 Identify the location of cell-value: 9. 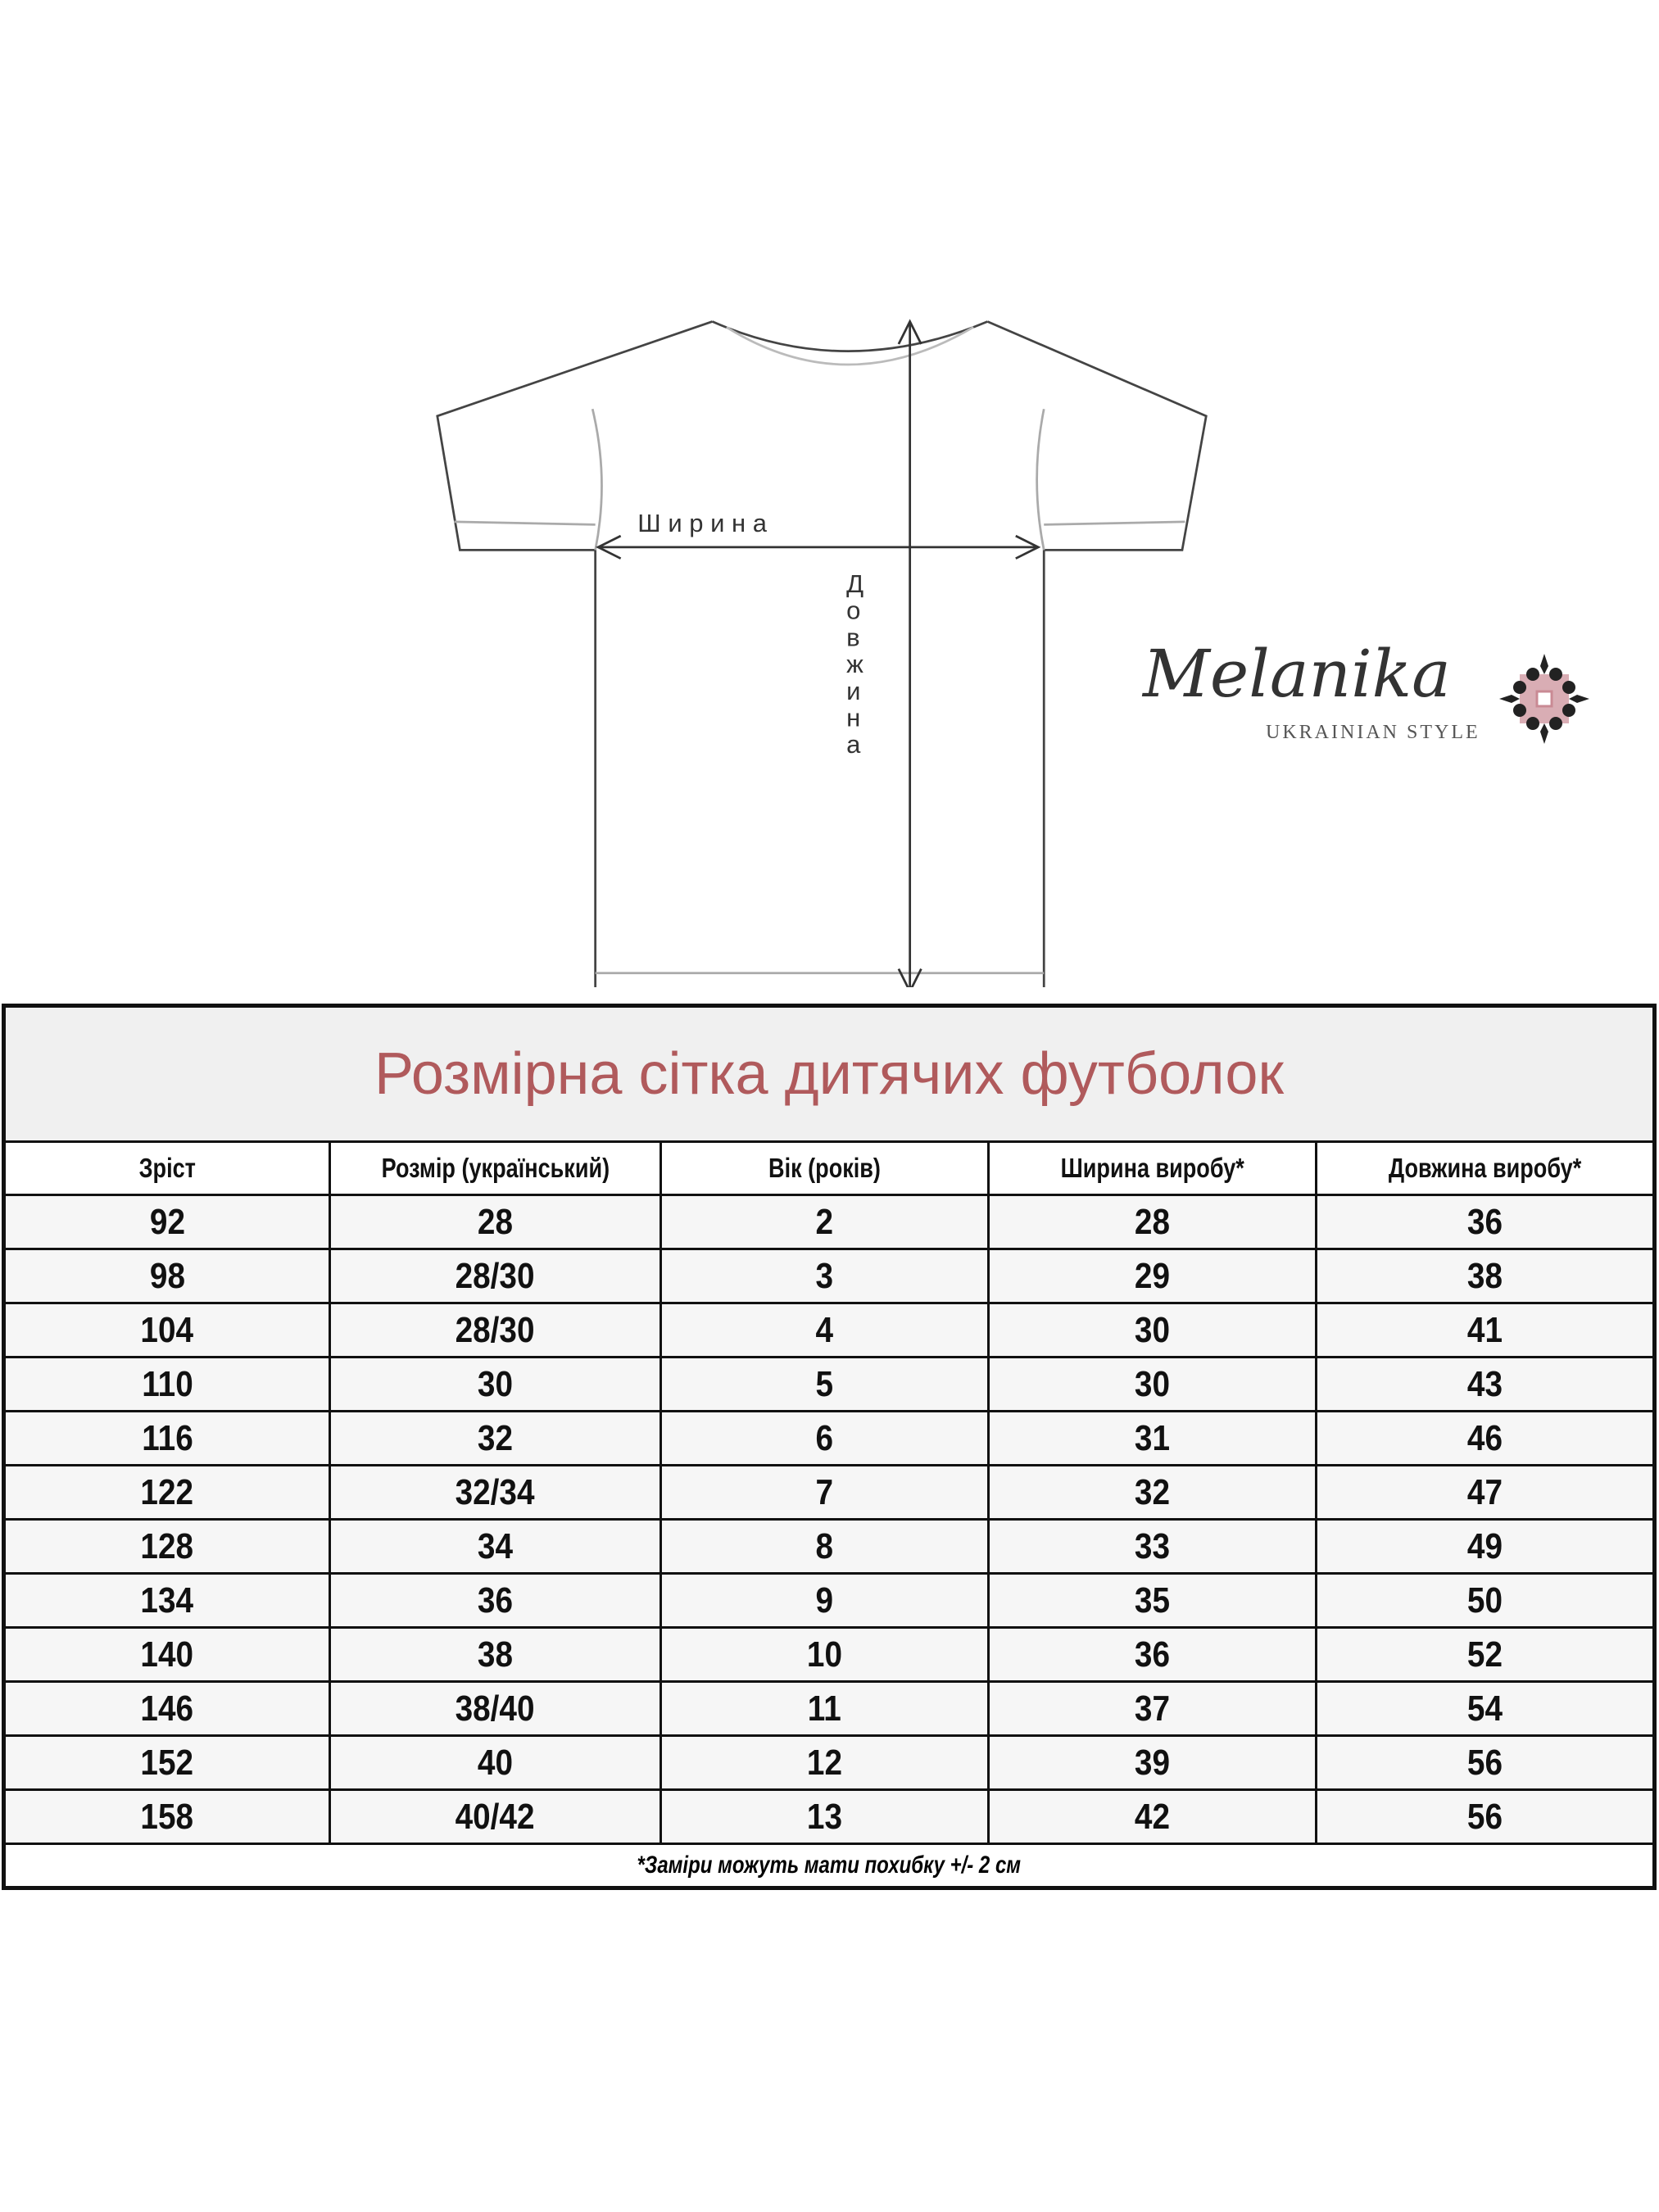
(824, 1600).